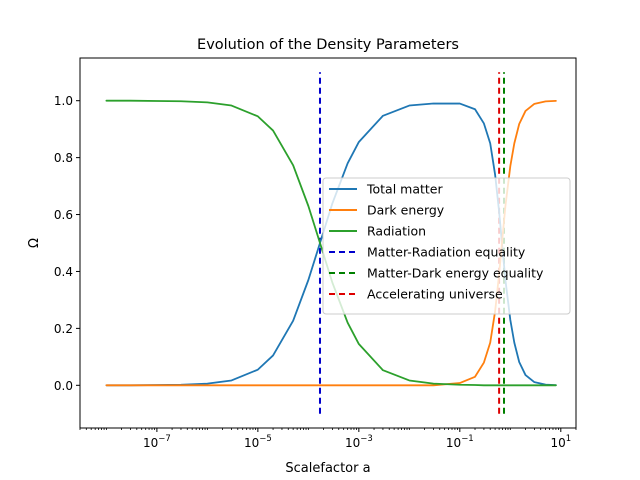 The height and width of the screenshot is (480, 640). I want to click on x-tick-label: 10⁻⁵, so click(258, 442).